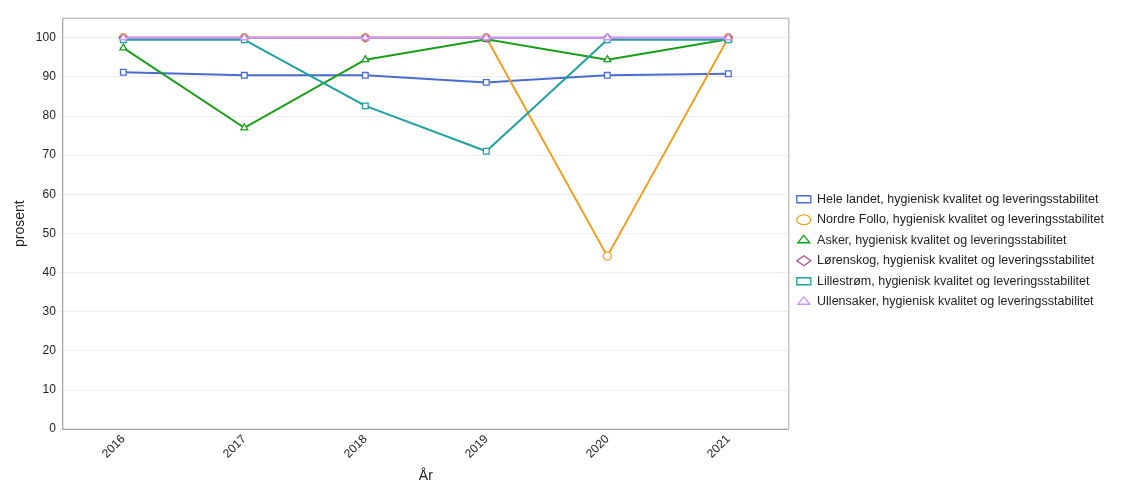 This screenshot has width=1126, height=497. I want to click on y-tick-label: 60, so click(49, 193).